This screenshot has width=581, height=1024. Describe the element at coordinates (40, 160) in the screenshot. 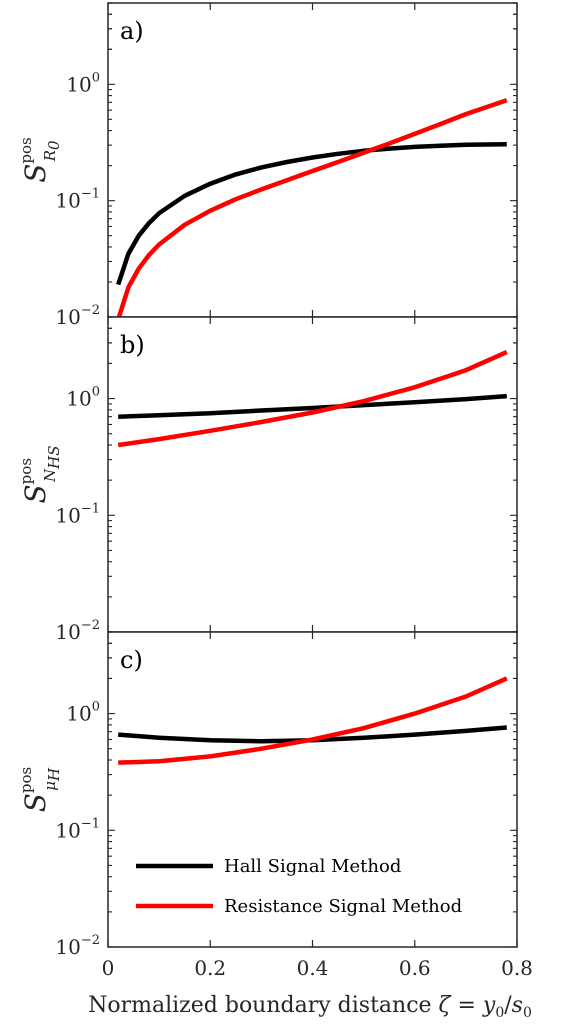

I see `y-axis-label: Spos R0` at that location.